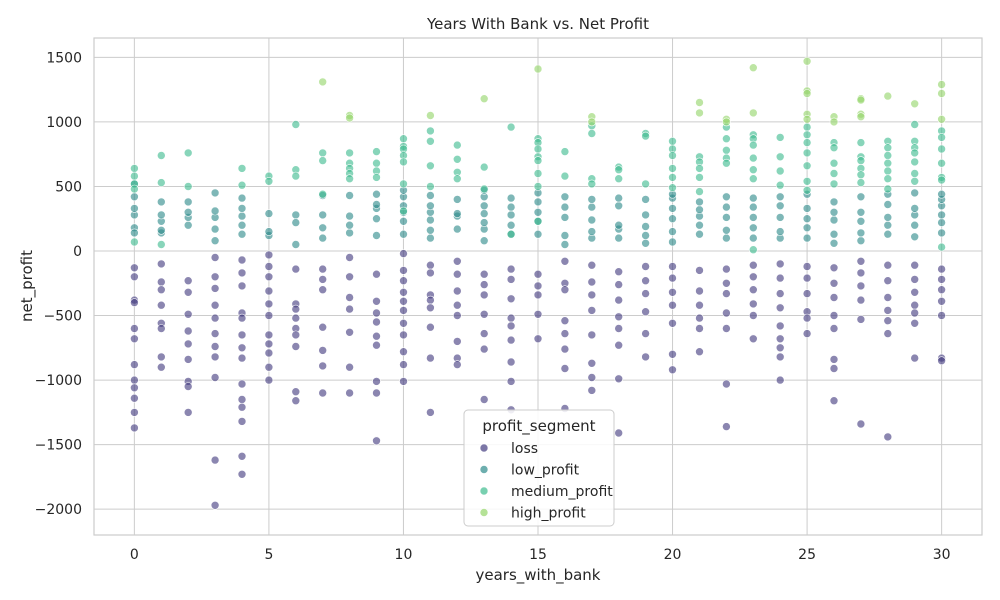 This screenshot has height=600, width=1000. What do you see at coordinates (27, 286) in the screenshot?
I see `y-axis-label: net_profit` at bounding box center [27, 286].